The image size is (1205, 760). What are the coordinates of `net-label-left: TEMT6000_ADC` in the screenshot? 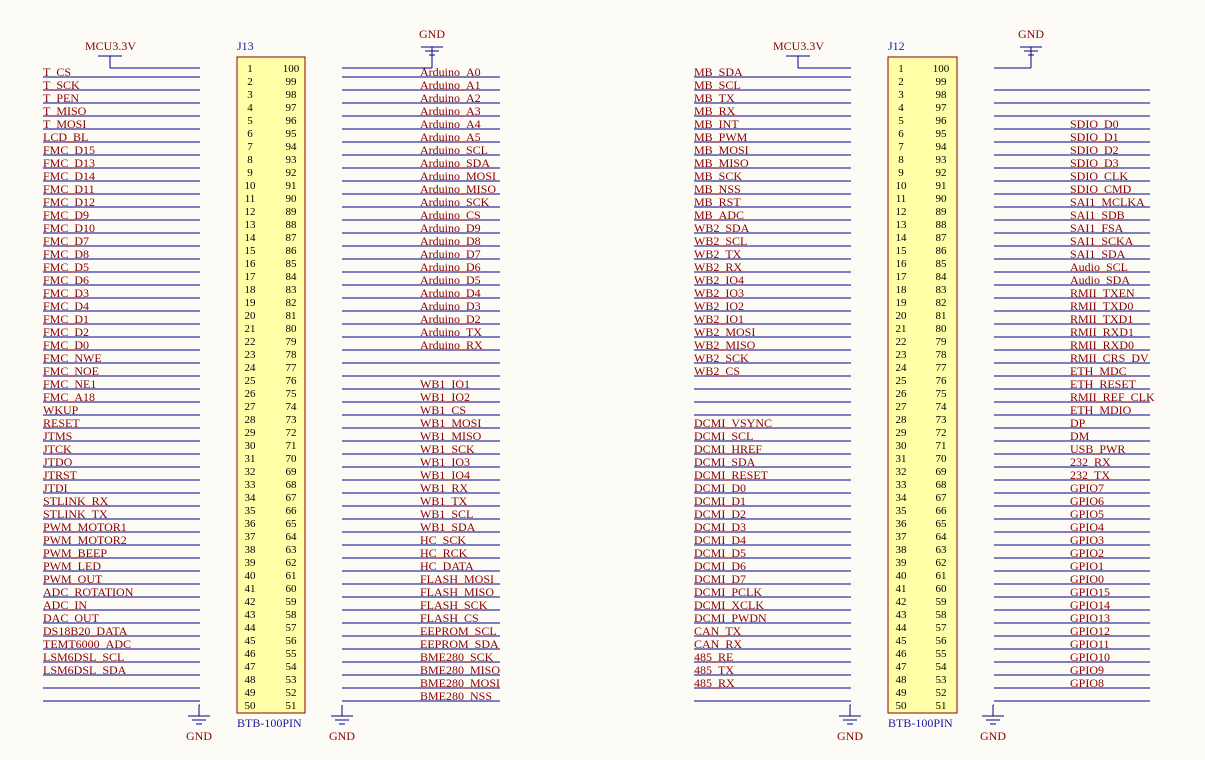 It's located at (87, 644).